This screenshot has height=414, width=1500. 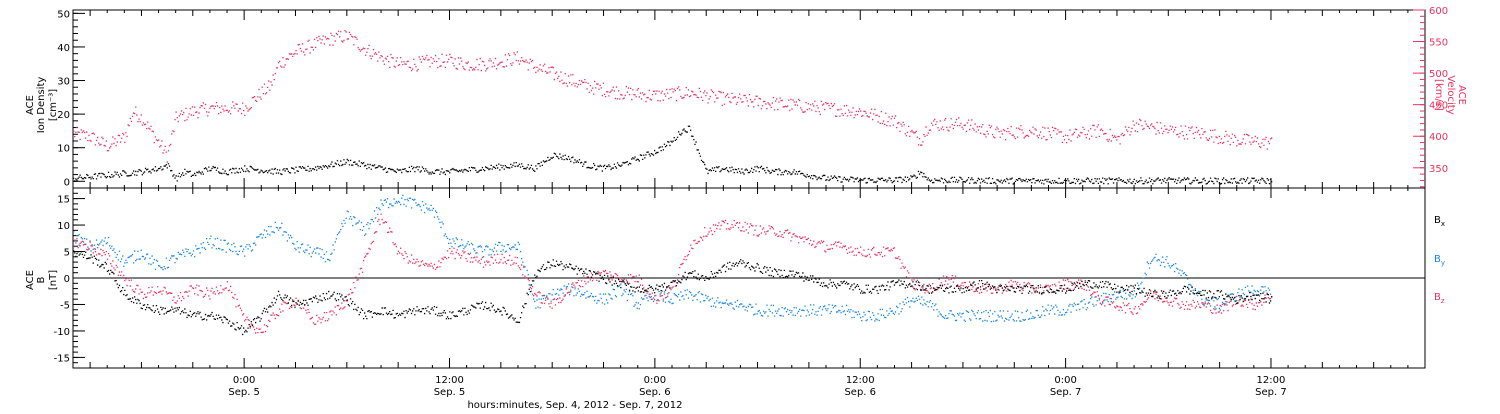 What do you see at coordinates (655, 392) in the screenshot?
I see `x-tick-date-2: Sep. 6` at bounding box center [655, 392].